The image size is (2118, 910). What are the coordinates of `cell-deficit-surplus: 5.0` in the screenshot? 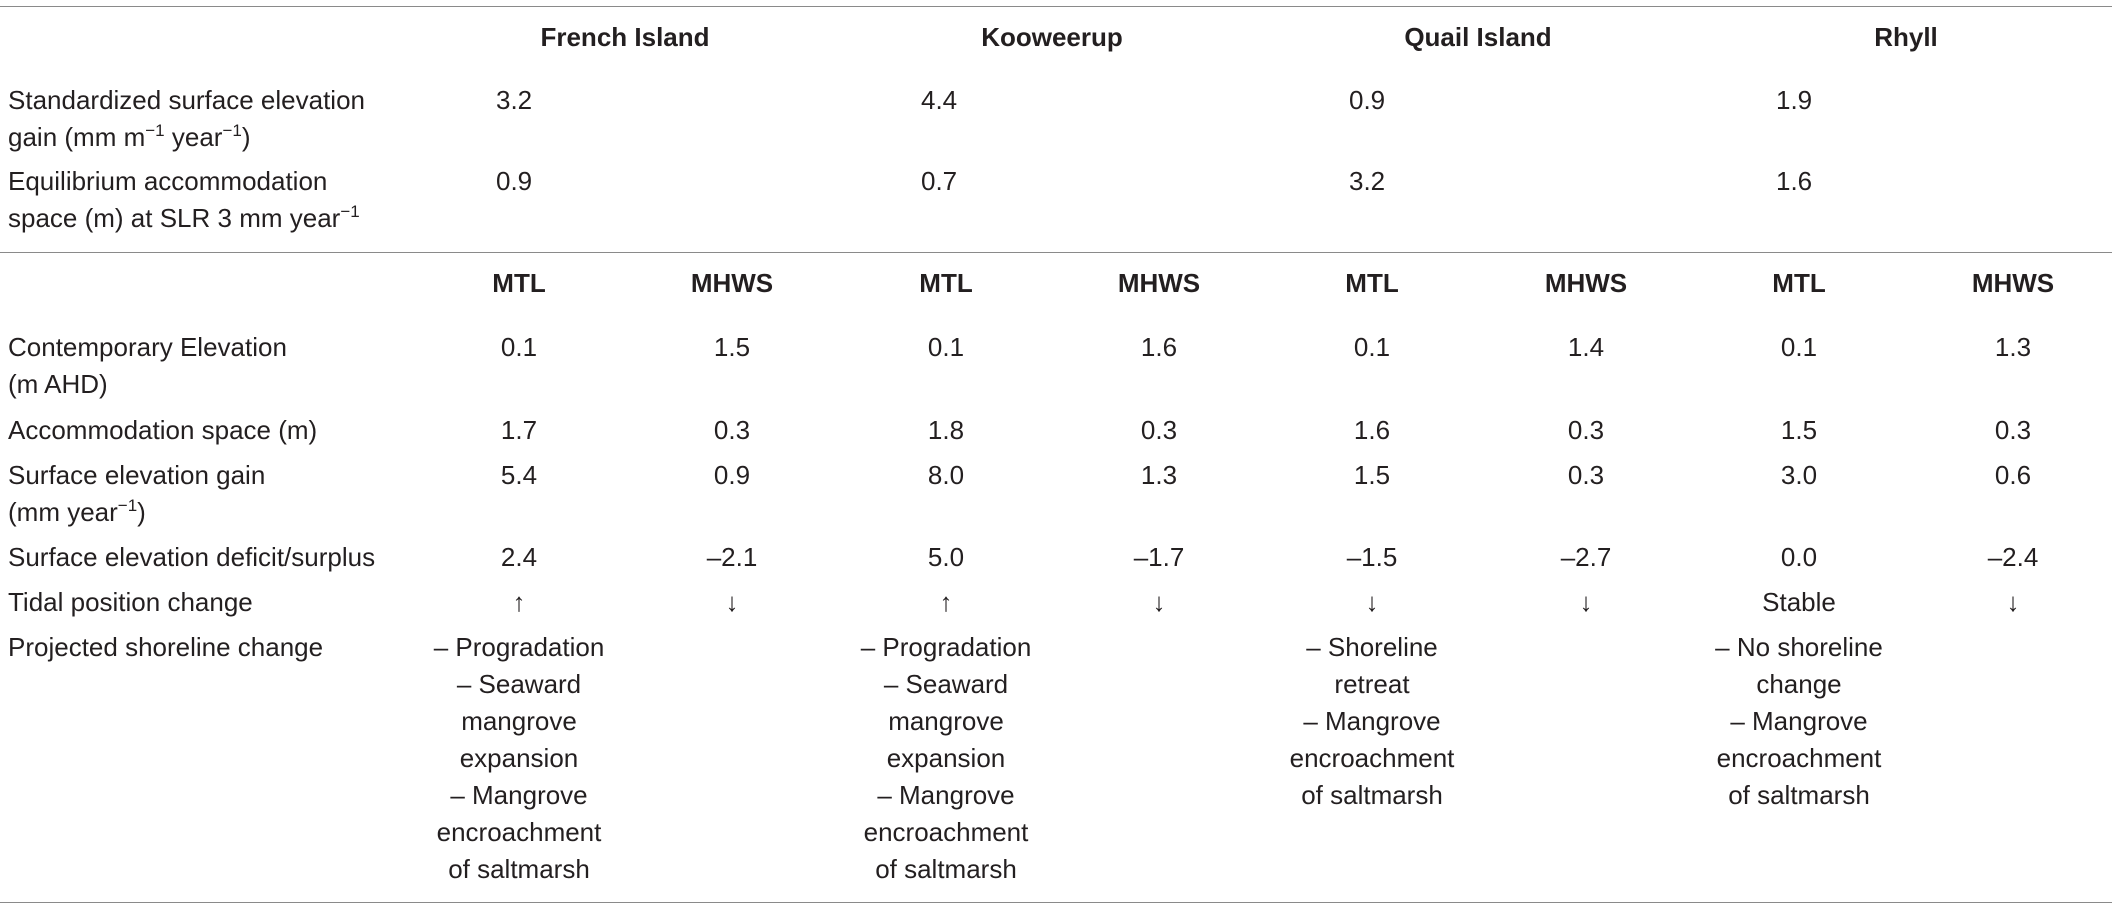 It's located at (946, 557).